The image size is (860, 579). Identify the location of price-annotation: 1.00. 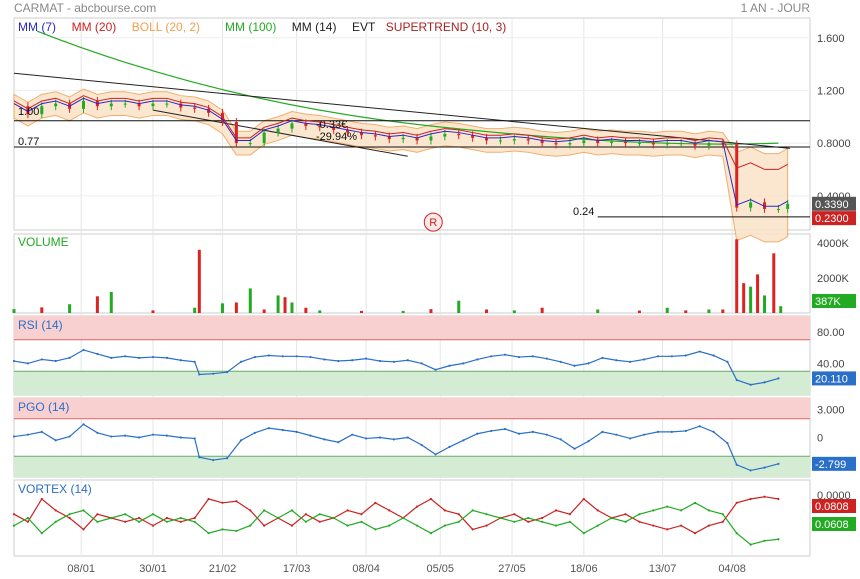
(28, 112).